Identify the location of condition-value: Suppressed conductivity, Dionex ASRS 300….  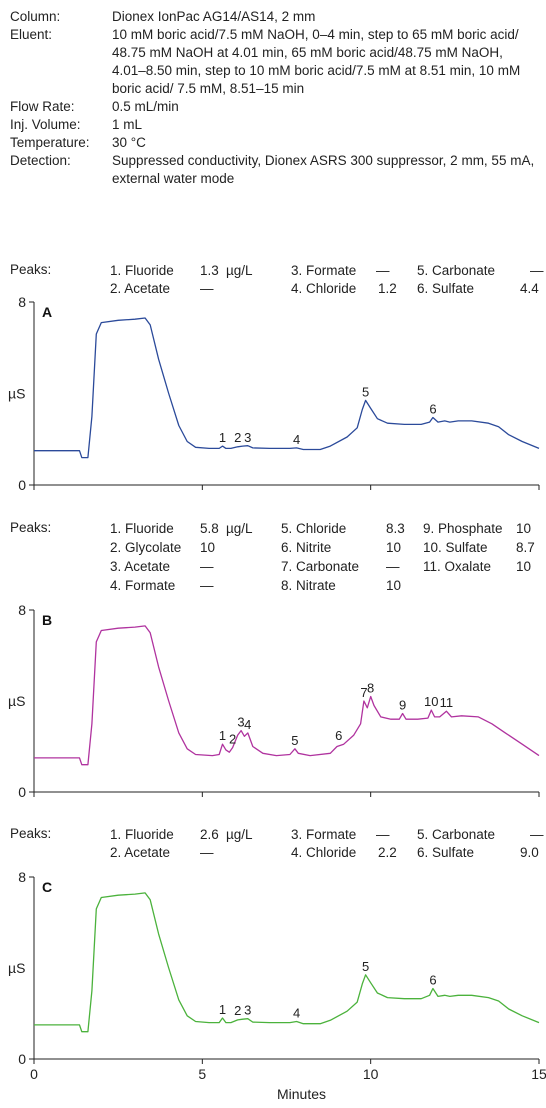
(323, 169).